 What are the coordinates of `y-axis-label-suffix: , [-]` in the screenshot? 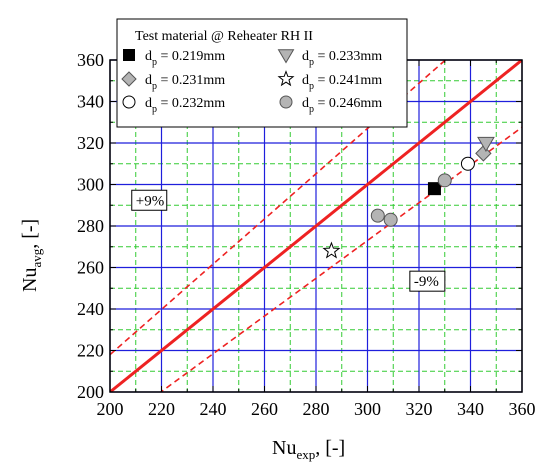 It's located at (30, 234).